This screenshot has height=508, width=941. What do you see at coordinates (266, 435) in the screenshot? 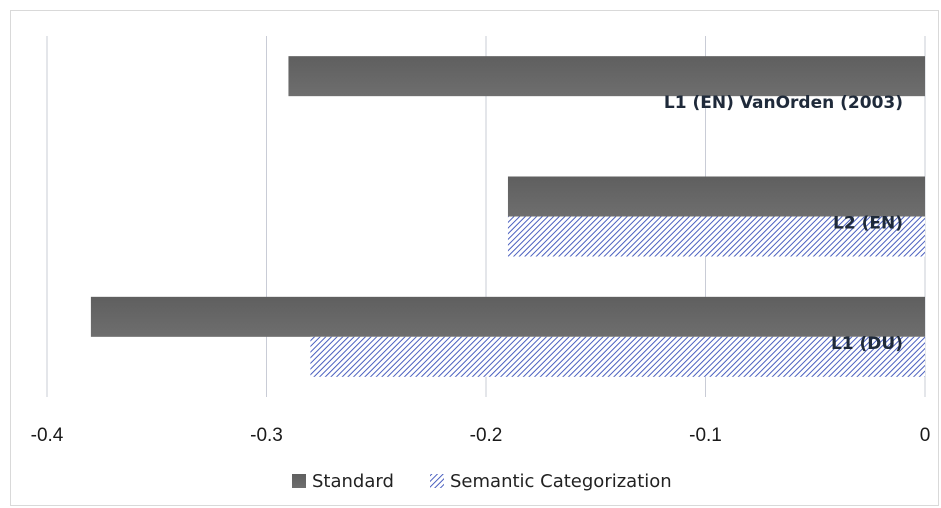
I see `x-tick-label: -0.3` at bounding box center [266, 435].